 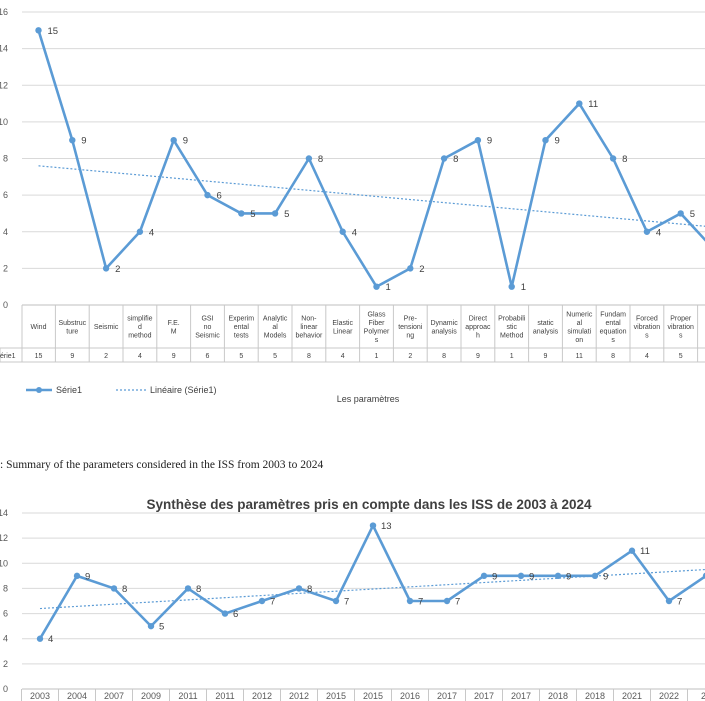 I want to click on legend-label-trend: Linéaire (Série1), so click(x=183, y=390).